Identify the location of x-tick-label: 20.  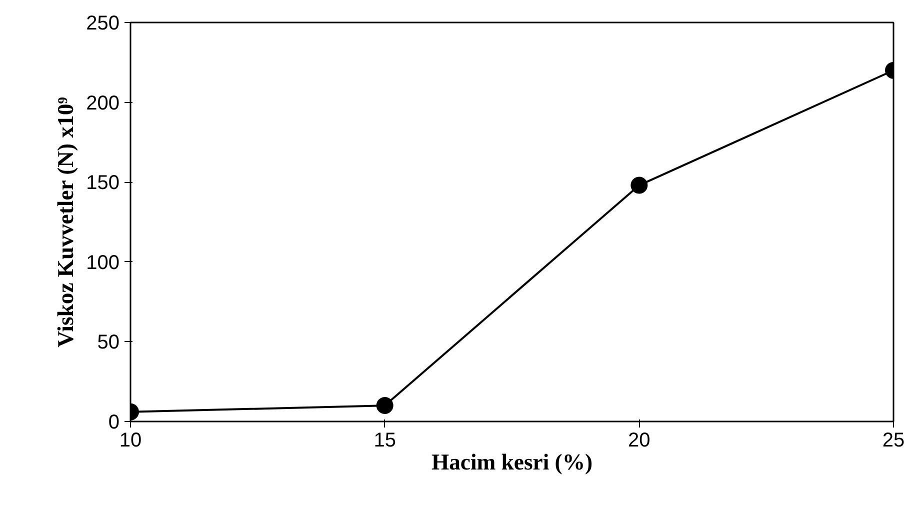
(639, 441).